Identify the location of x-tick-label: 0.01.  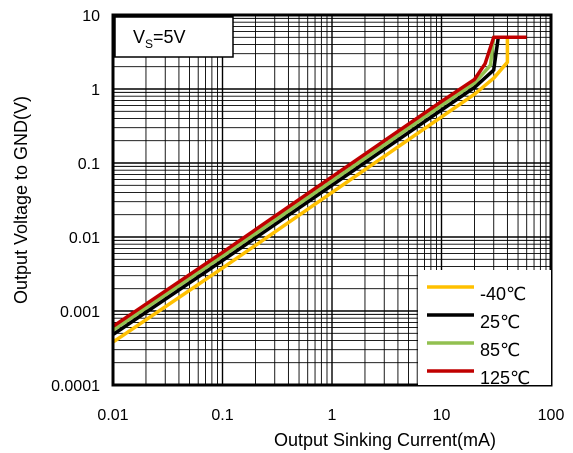
(112, 415).